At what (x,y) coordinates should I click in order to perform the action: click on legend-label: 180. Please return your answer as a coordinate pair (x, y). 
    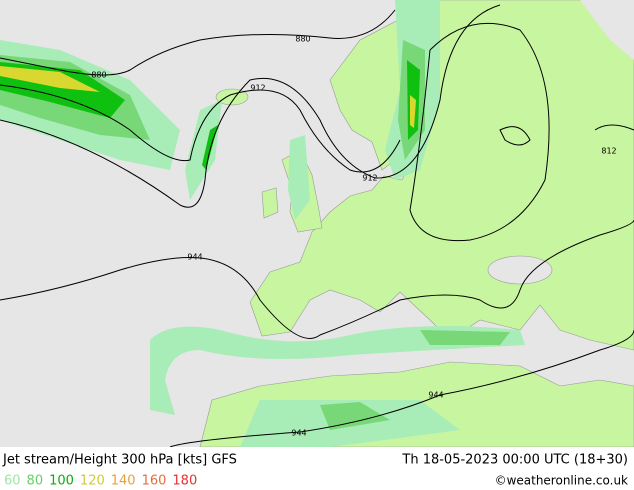
    Looking at the image, I should click on (184, 481).